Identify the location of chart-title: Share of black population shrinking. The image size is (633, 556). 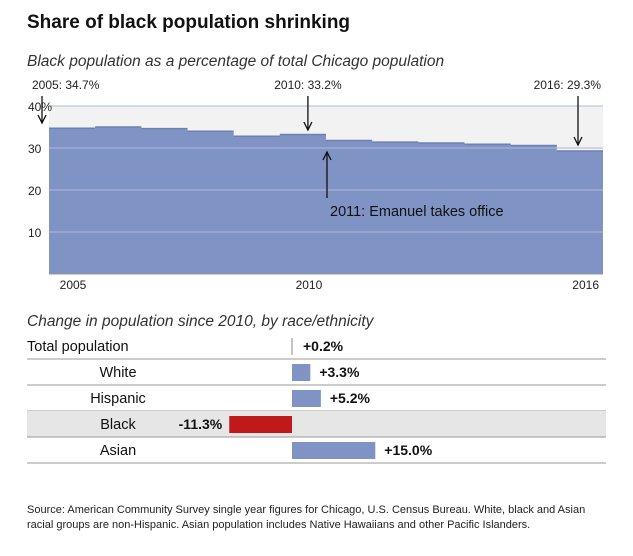
(189, 22).